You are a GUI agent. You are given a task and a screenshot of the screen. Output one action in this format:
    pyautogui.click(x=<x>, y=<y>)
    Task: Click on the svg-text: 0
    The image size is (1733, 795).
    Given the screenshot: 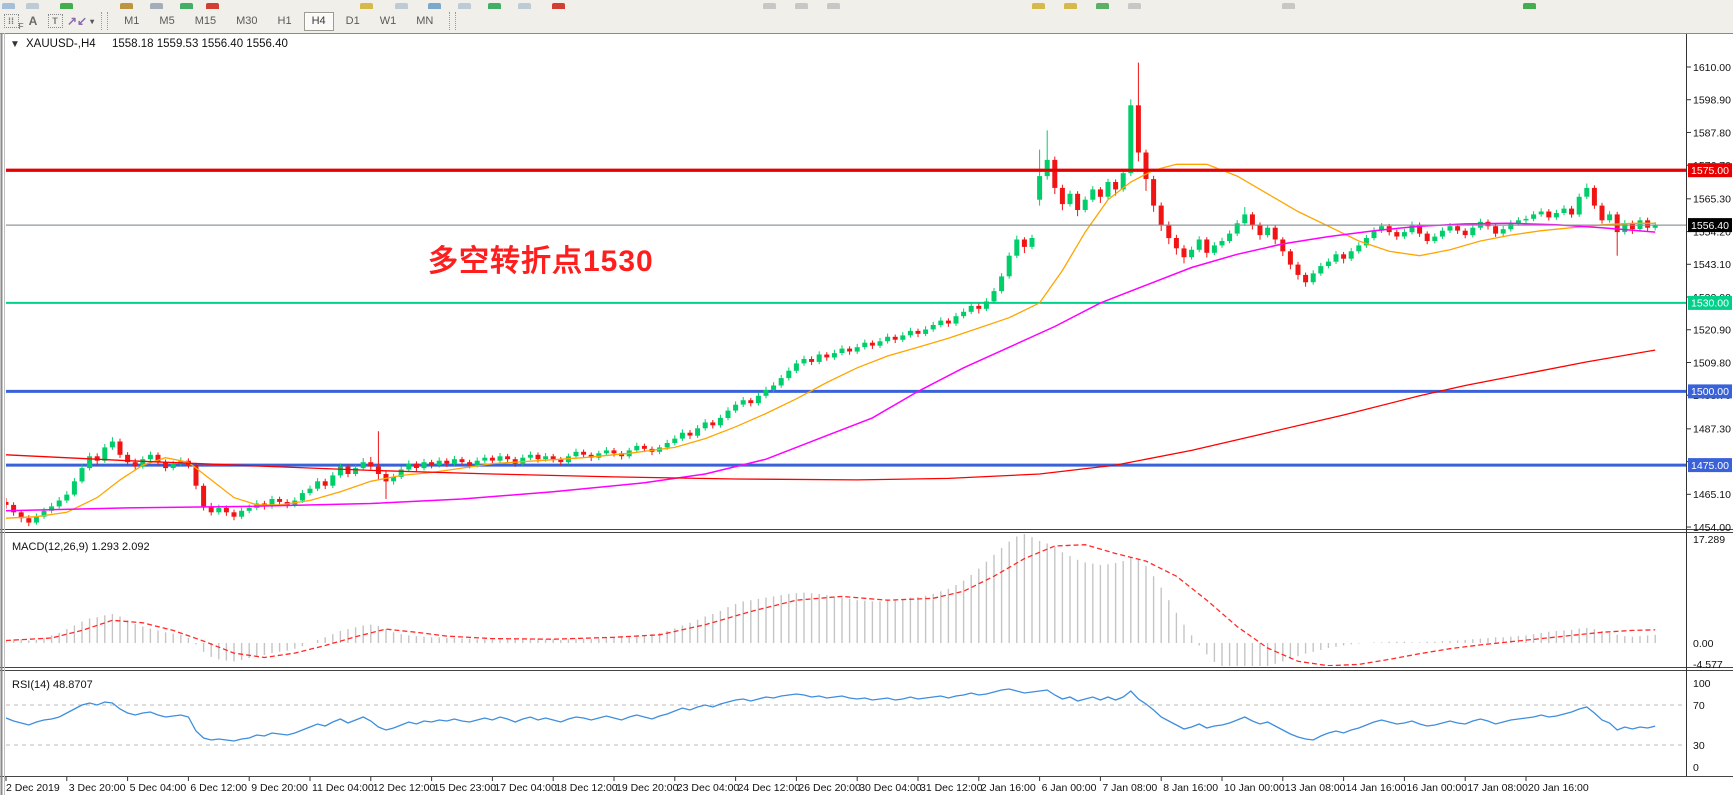 What is the action you would take?
    pyautogui.click(x=1696, y=768)
    